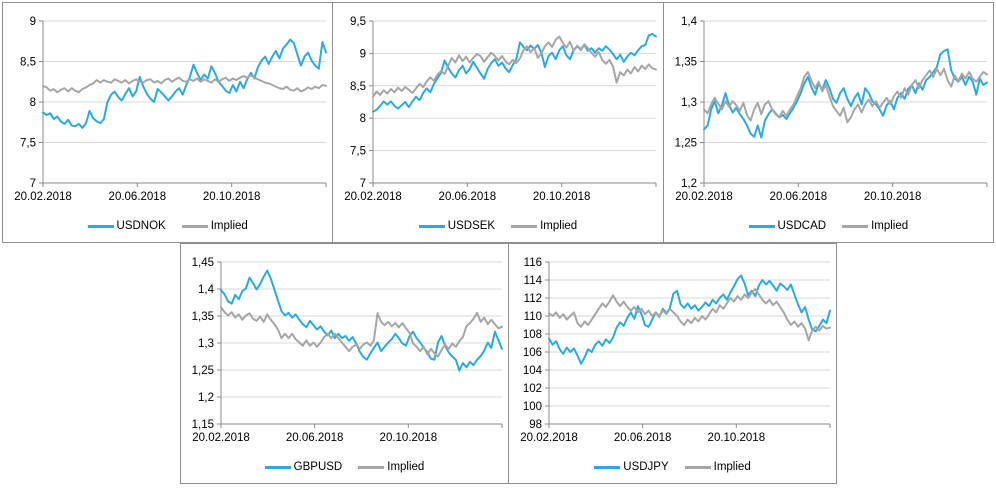 This screenshot has height=488, width=996. I want to click on svg-text: 98, so click(535, 425).